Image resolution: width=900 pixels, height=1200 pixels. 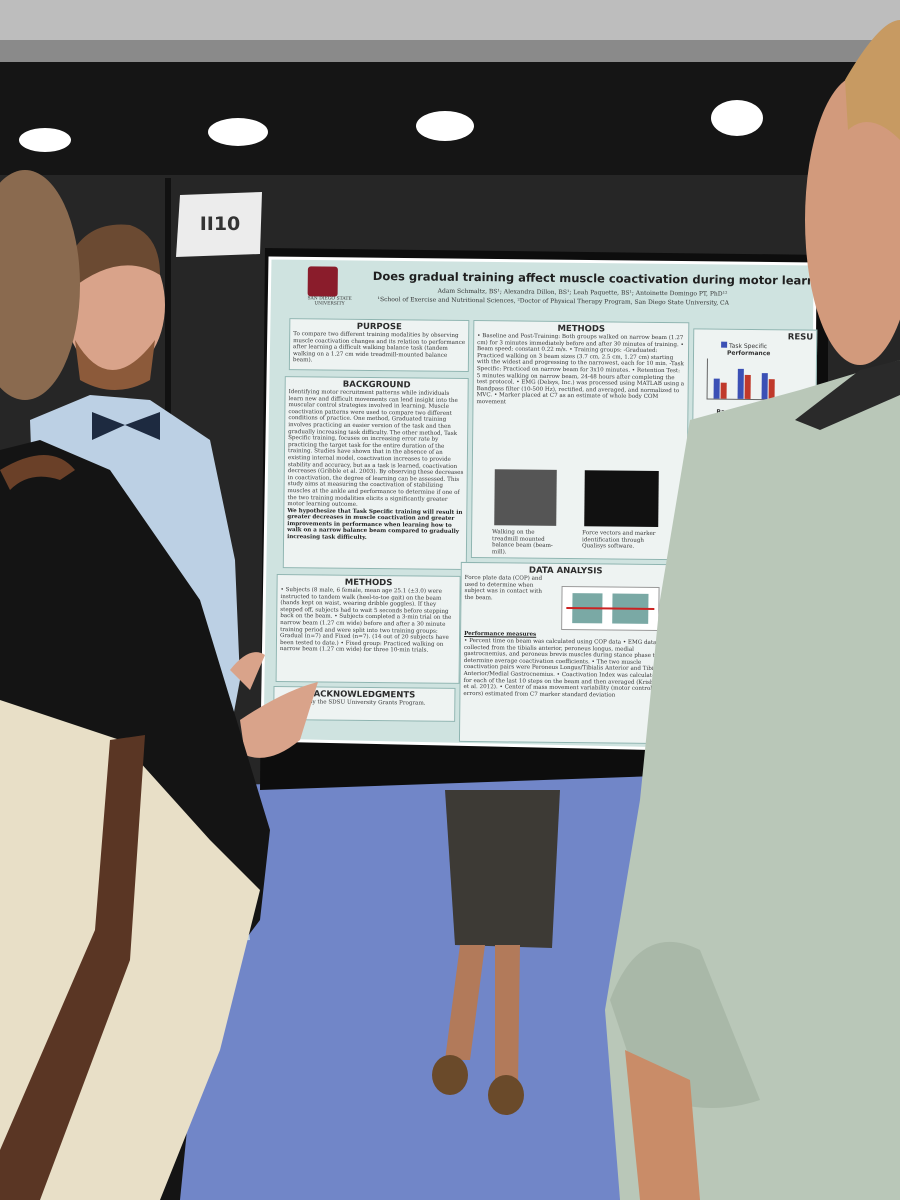 I want to click on booth-number: II10, so click(x=220, y=224).